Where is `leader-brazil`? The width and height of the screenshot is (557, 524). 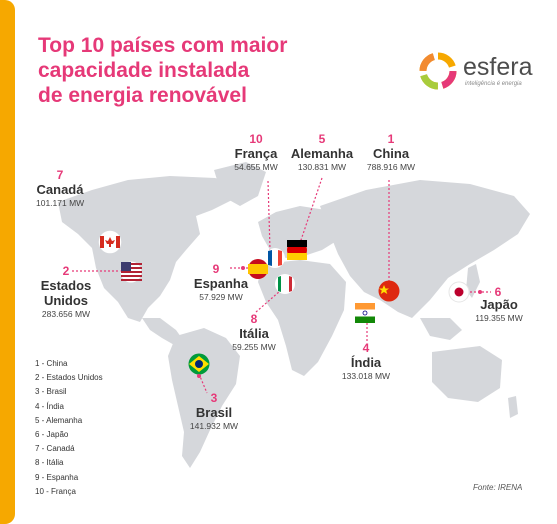
leader-brazil is located at coordinates (203, 383).